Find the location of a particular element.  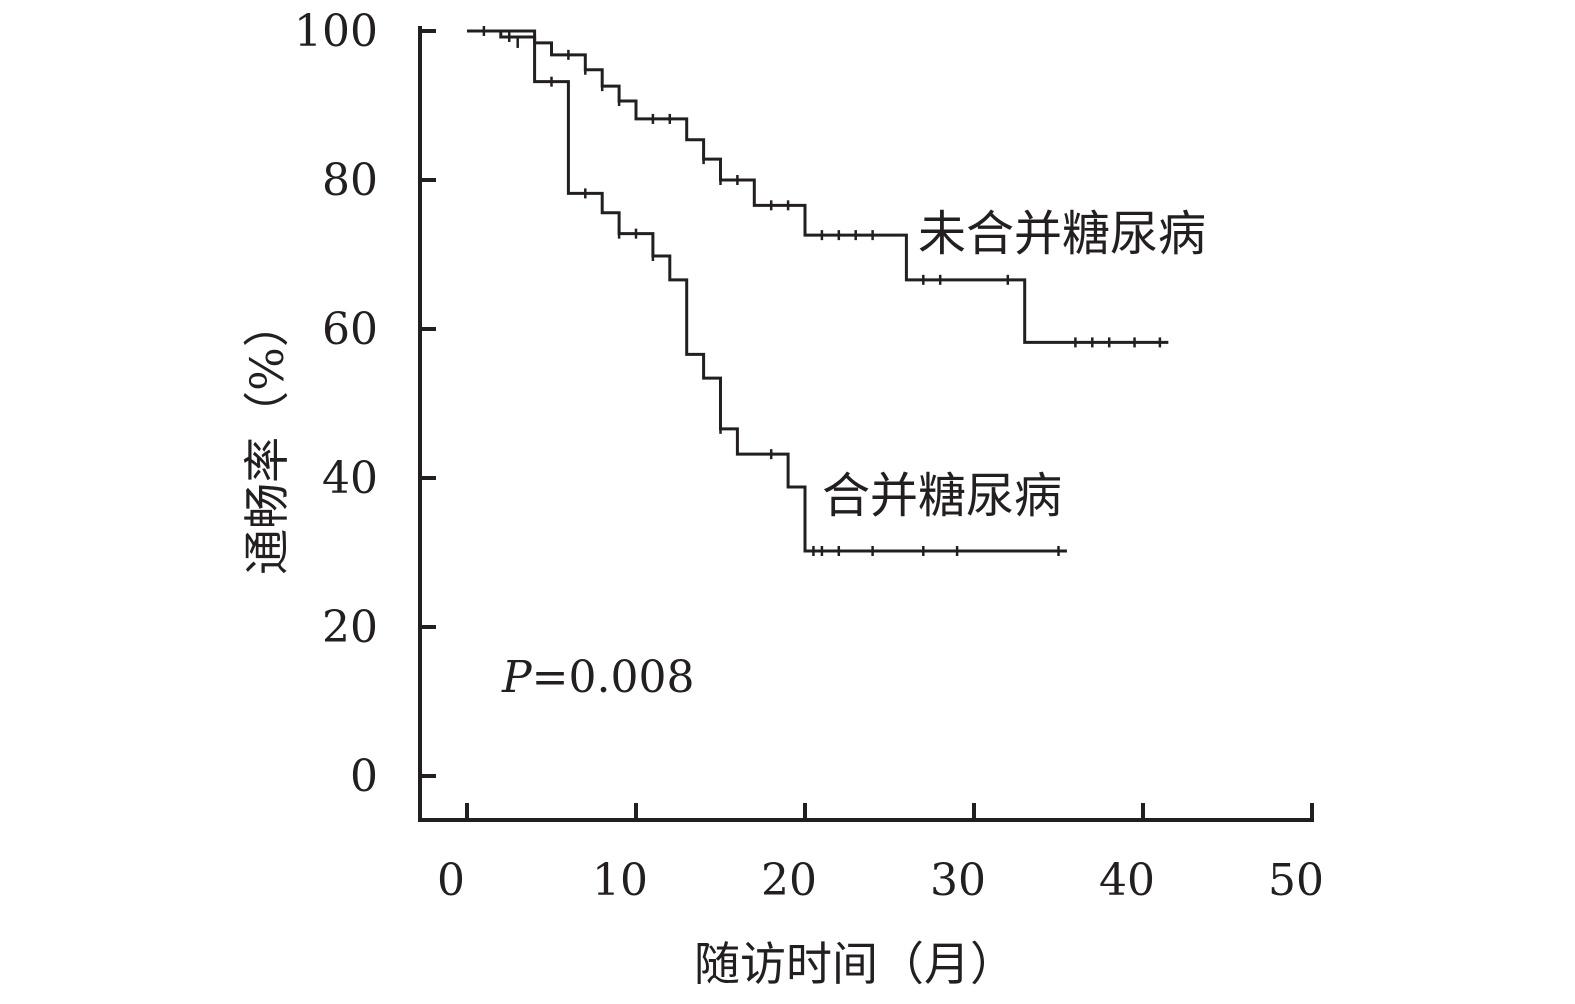

x-tick-label: 40 is located at coordinates (1127, 880).